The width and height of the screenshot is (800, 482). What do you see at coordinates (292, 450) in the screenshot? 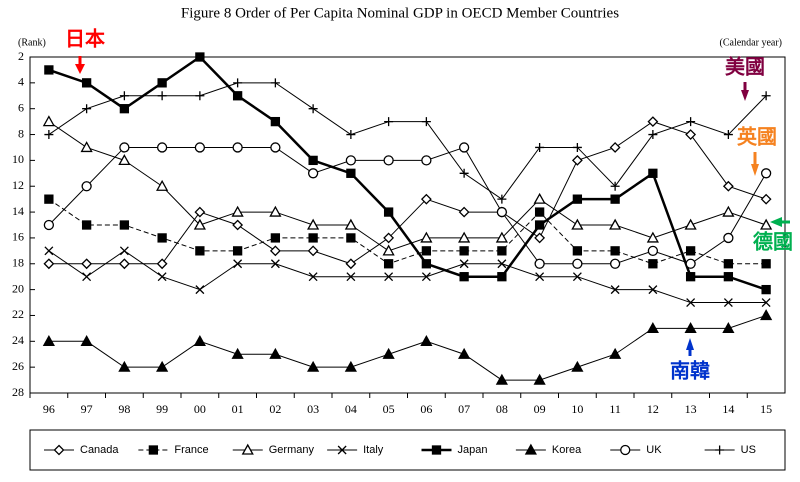
I see `legend-label: Germany` at bounding box center [292, 450].